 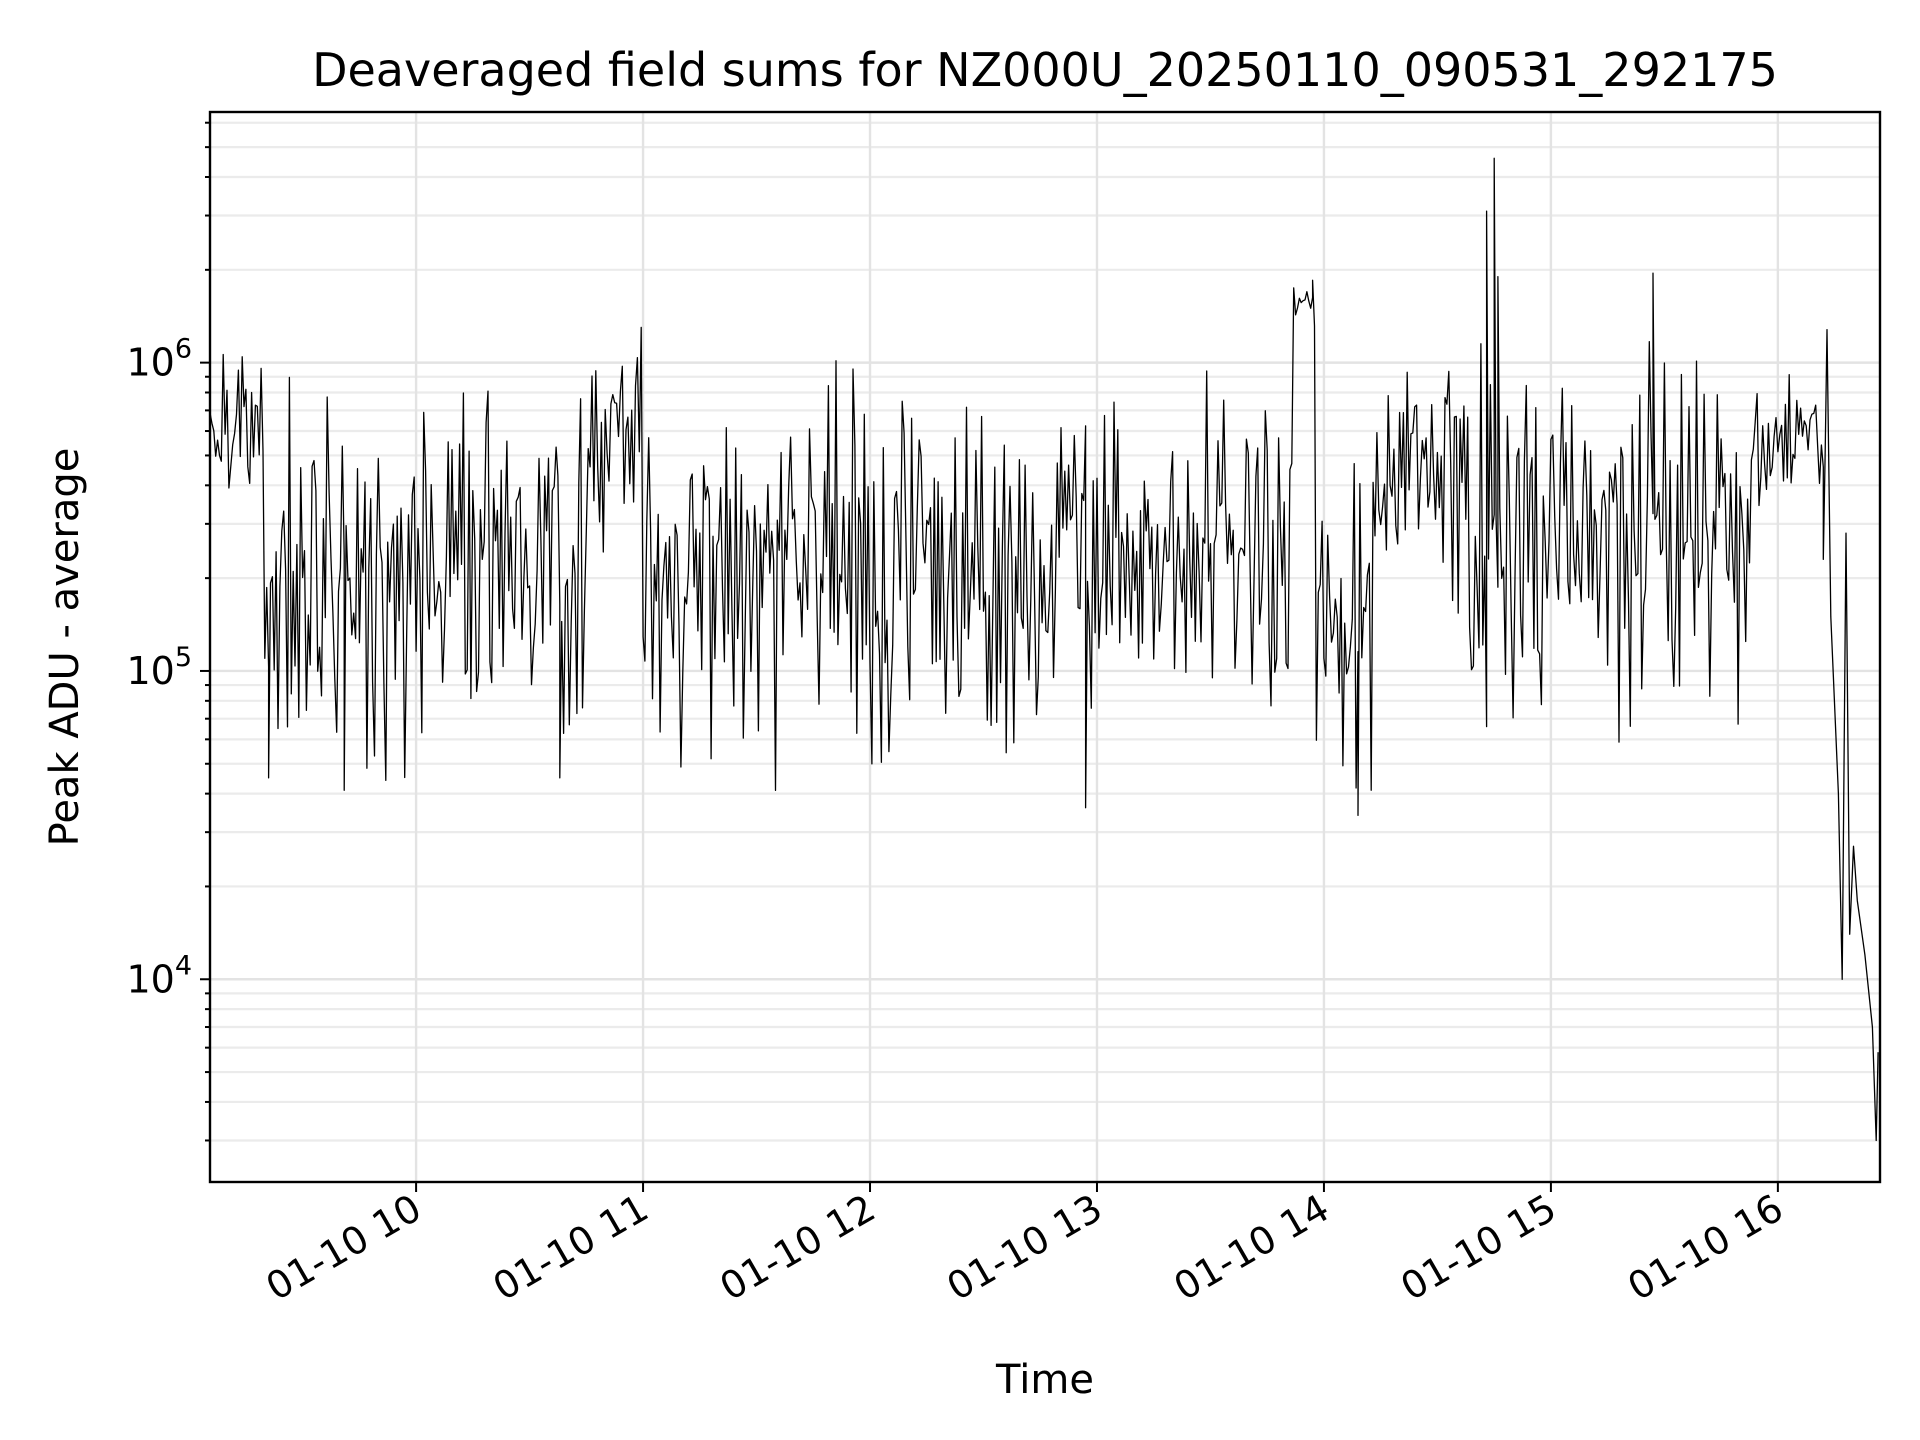 I want to click on x-tick-label: 01-10 16, so click(x=1705, y=1248).